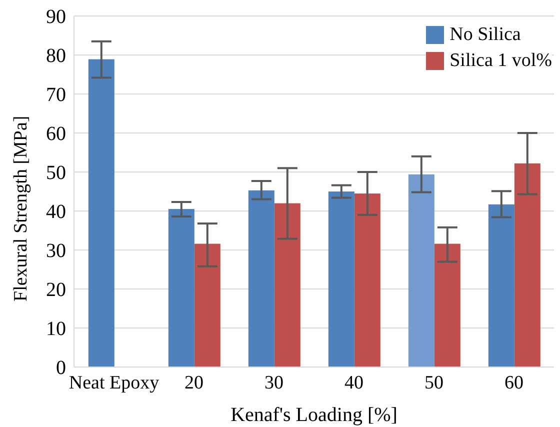 Image resolution: width=560 pixels, height=427 pixels. I want to click on legend-label: Silica 1 vol%, so click(501, 61).